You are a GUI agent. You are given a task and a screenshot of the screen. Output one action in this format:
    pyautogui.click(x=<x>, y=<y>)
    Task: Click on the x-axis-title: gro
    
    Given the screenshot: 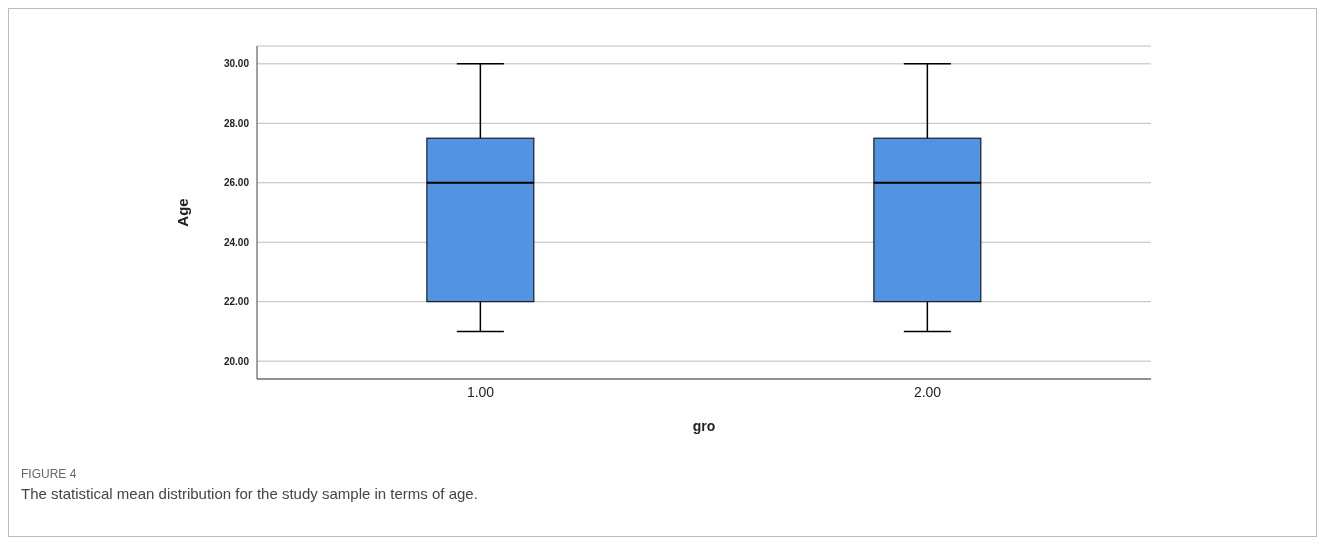 What is the action you would take?
    pyautogui.click(x=704, y=426)
    